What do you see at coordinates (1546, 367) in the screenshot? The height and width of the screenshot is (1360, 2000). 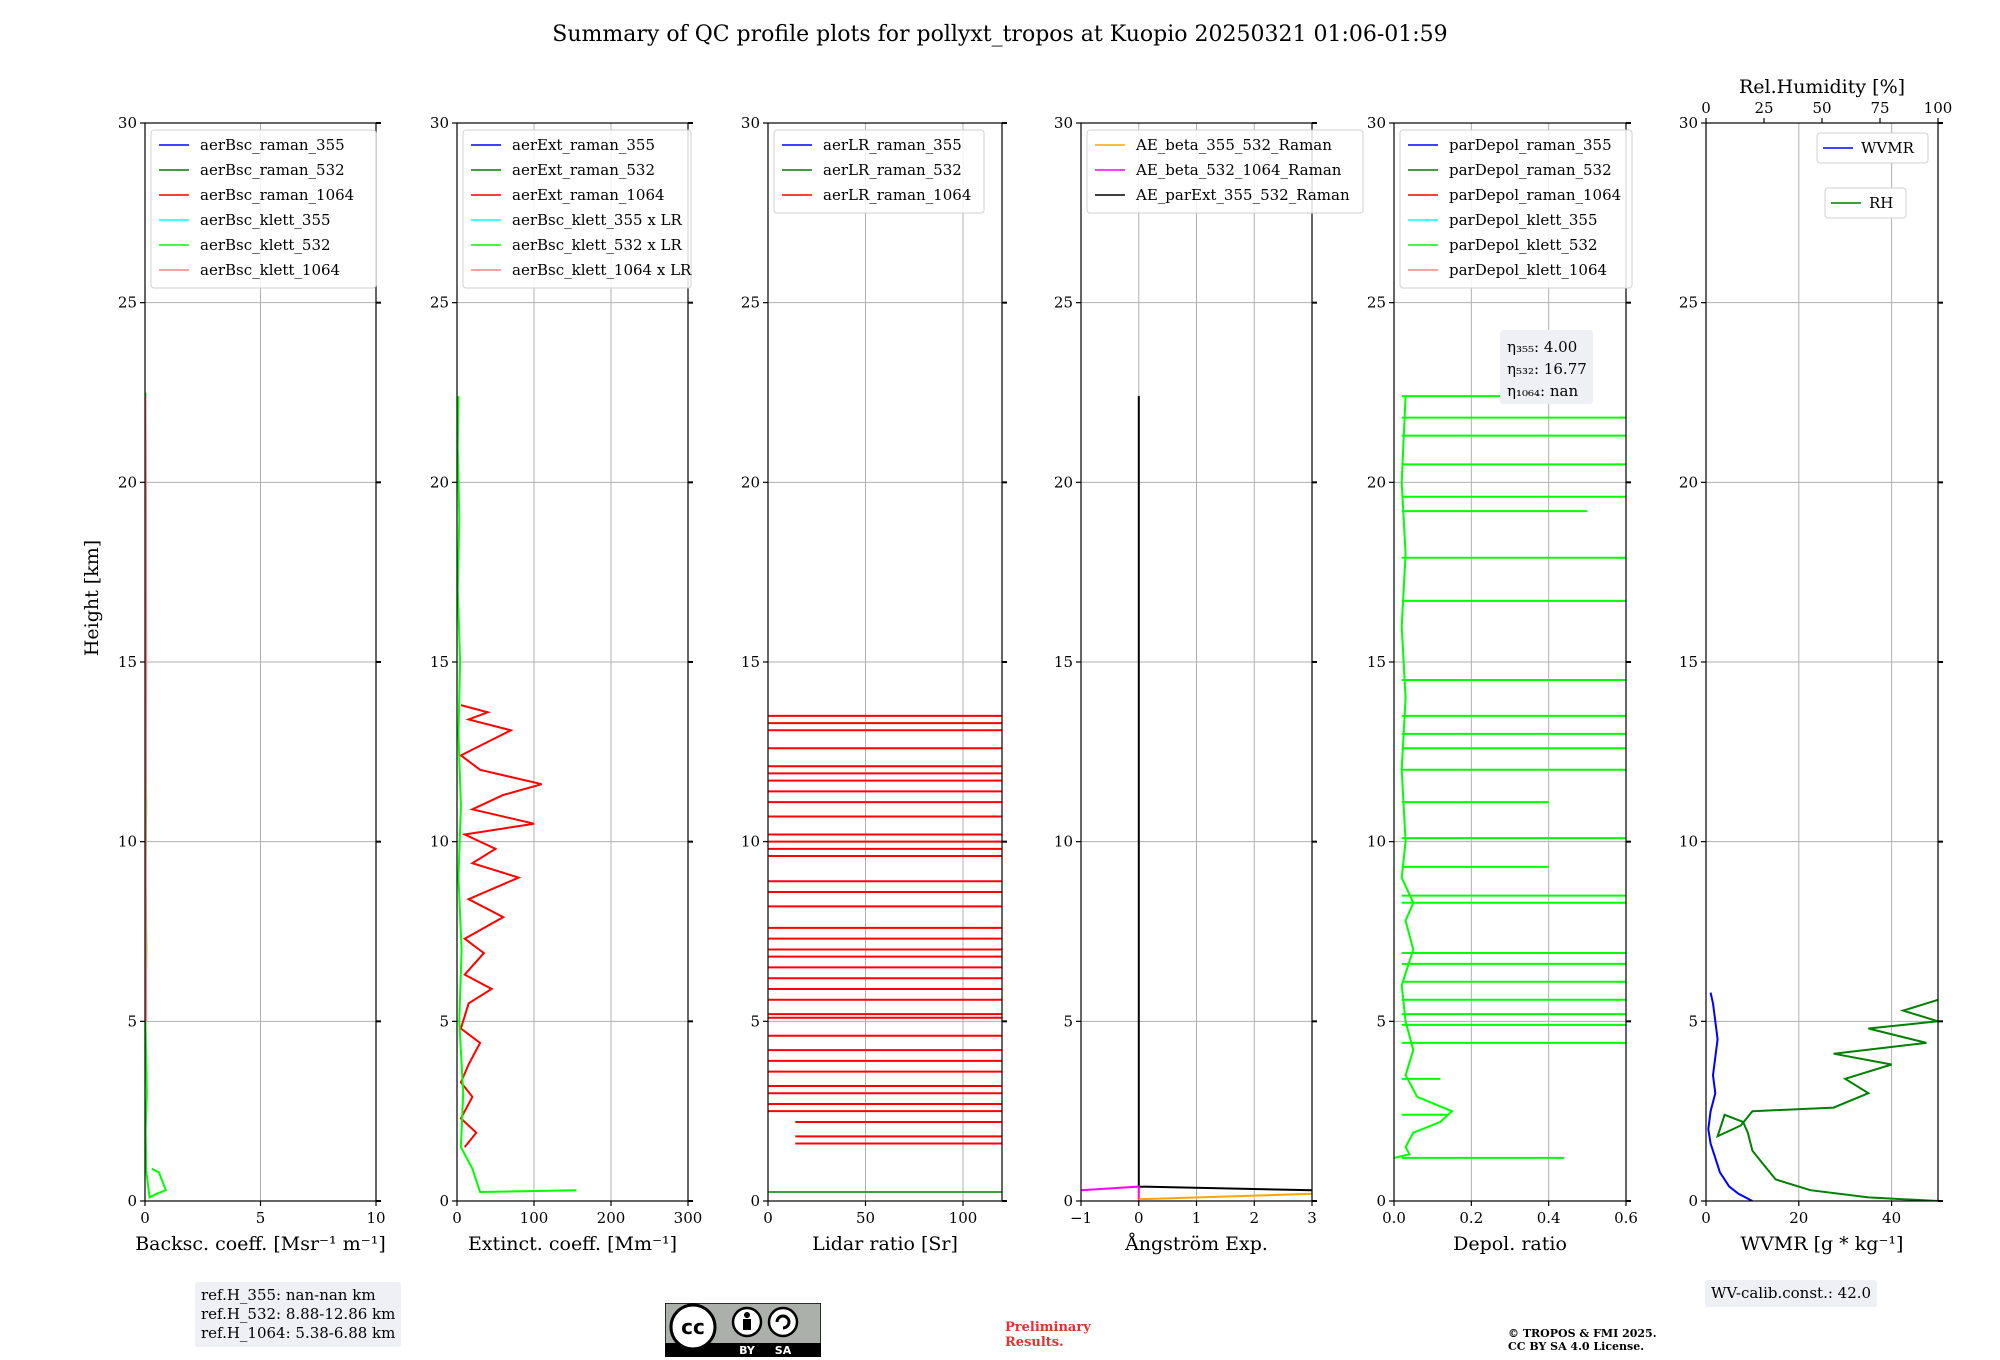 I see `eta-box` at bounding box center [1546, 367].